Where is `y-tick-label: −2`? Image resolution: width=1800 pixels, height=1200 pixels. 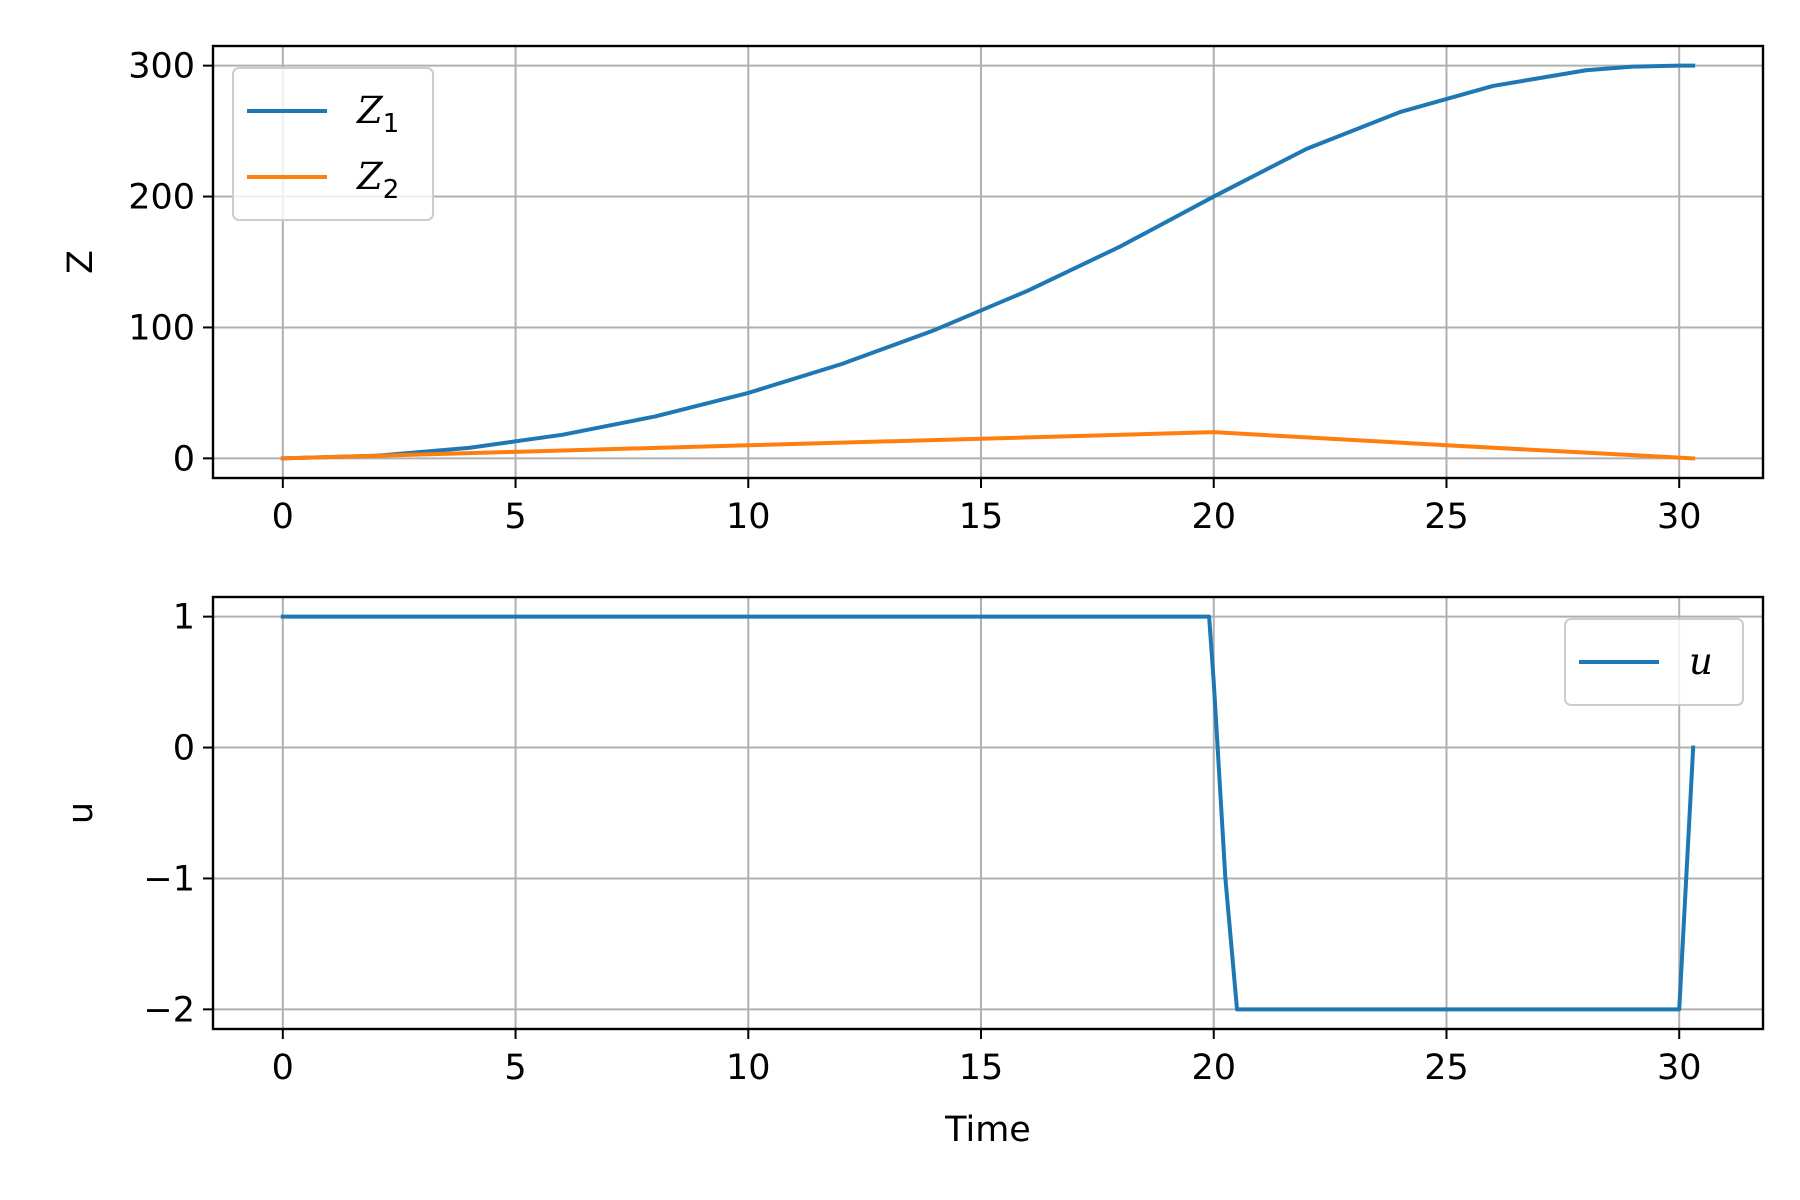 y-tick-label: −2 is located at coordinates (169, 1010).